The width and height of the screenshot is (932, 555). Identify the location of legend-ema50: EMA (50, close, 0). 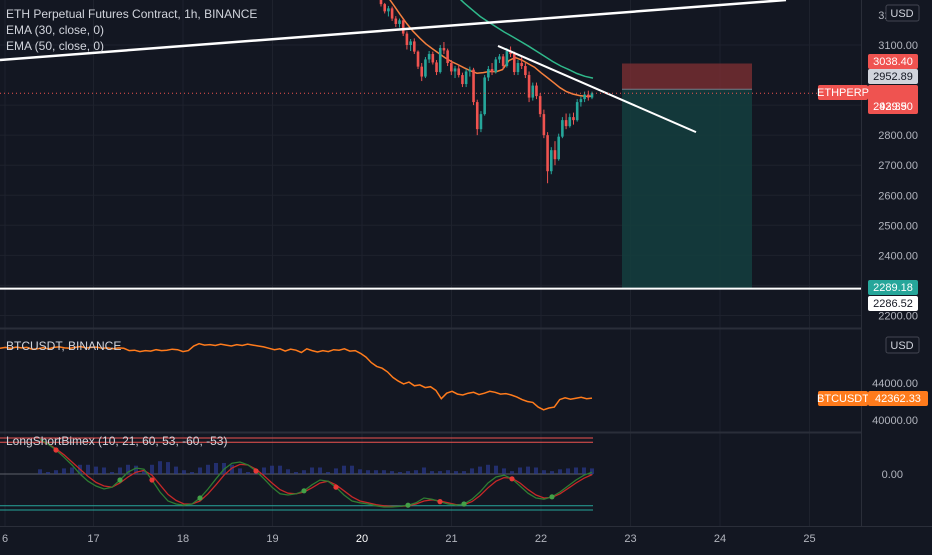
(55, 46).